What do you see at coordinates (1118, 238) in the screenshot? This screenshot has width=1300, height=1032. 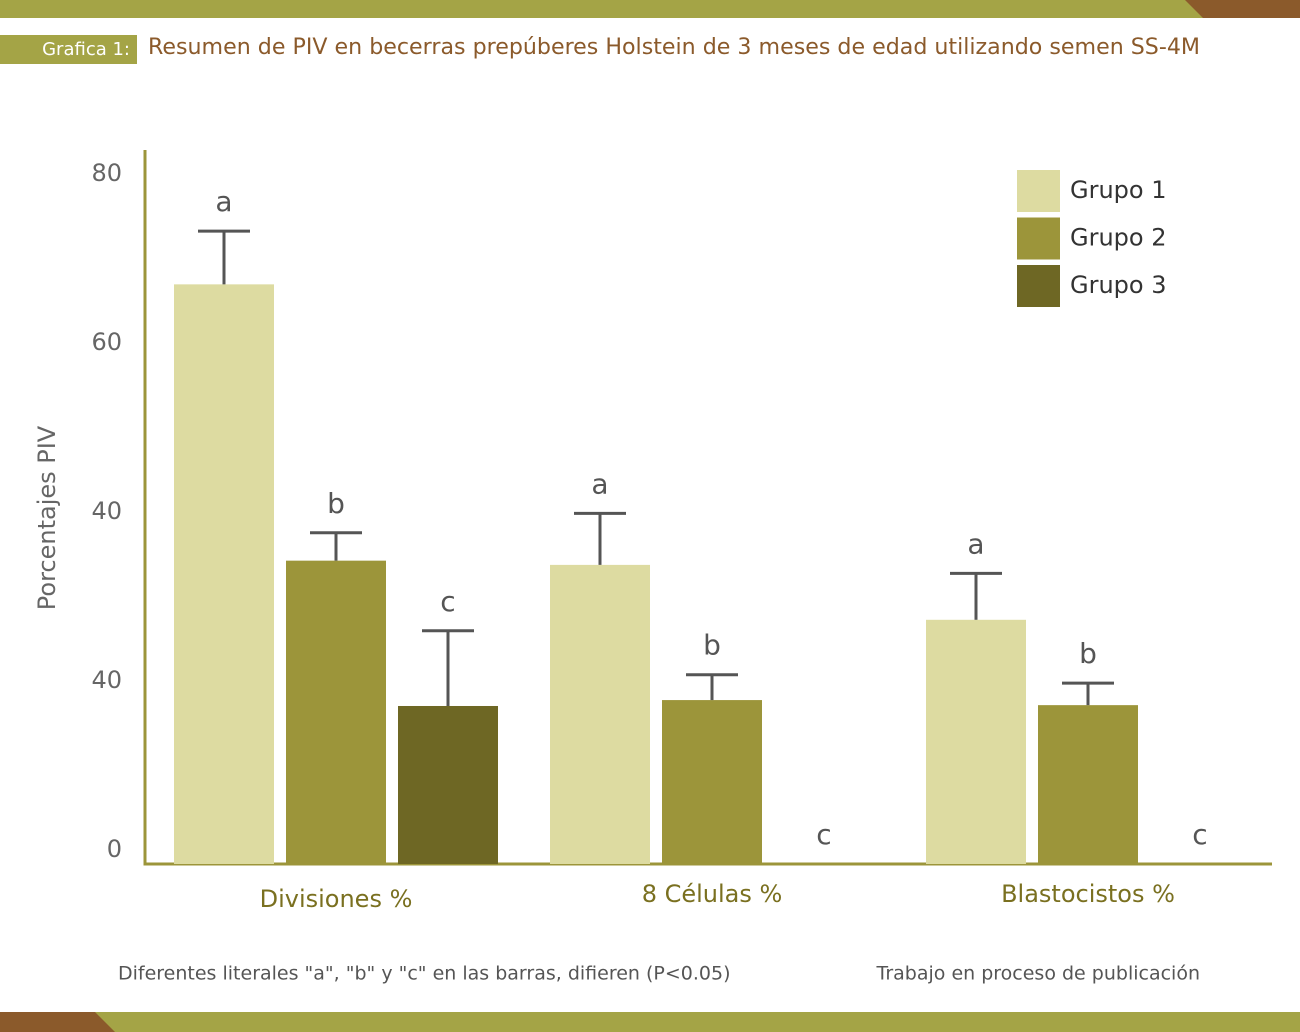 I see `legend-label: Grupo 2` at bounding box center [1118, 238].